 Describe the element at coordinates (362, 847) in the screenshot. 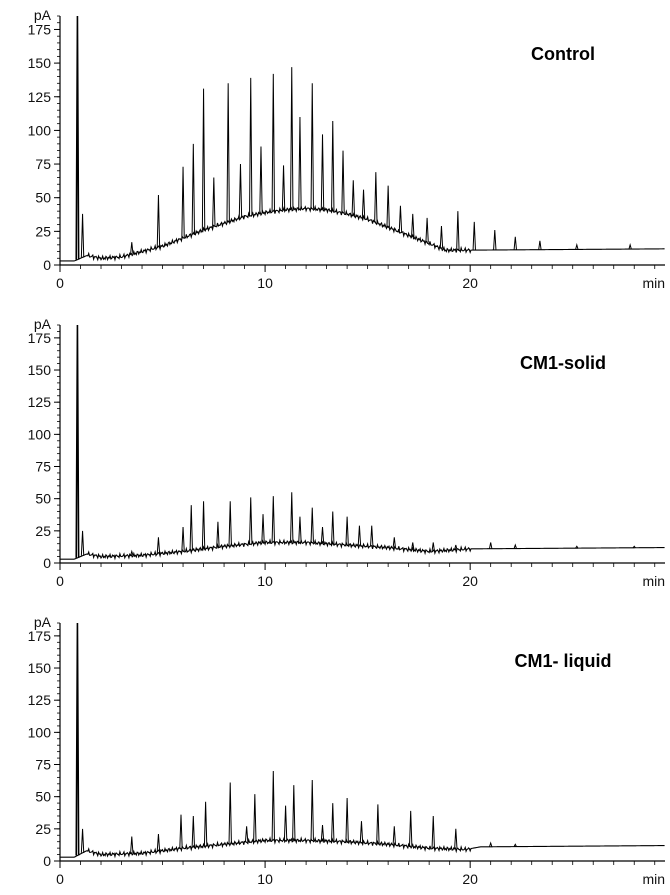

I see `chromatogram-baseline-trace` at that location.